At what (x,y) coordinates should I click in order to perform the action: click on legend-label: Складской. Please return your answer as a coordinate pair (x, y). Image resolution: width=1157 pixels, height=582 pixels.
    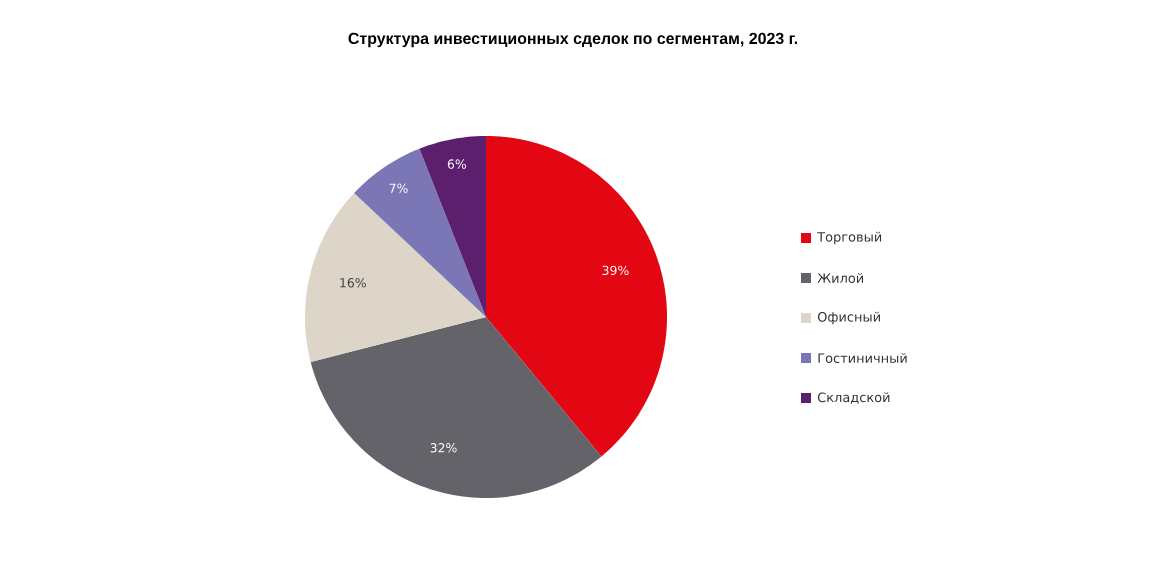
    Looking at the image, I should click on (853, 398).